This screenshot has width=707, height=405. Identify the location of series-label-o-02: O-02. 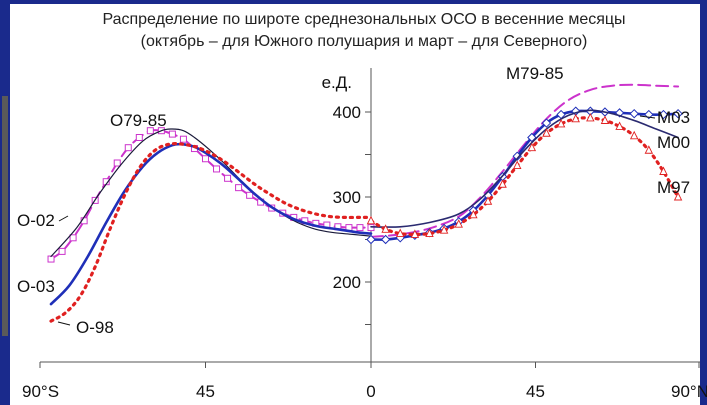
(36, 220).